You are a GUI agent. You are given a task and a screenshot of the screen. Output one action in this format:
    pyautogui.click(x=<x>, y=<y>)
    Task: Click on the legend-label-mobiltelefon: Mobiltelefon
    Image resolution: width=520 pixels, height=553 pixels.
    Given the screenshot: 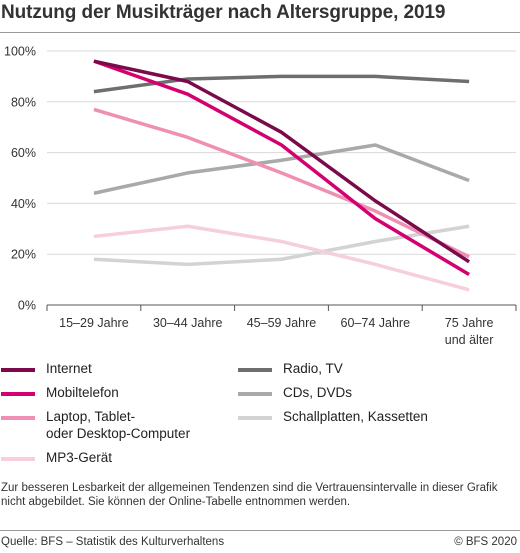 What is the action you would take?
    pyautogui.click(x=82, y=392)
    